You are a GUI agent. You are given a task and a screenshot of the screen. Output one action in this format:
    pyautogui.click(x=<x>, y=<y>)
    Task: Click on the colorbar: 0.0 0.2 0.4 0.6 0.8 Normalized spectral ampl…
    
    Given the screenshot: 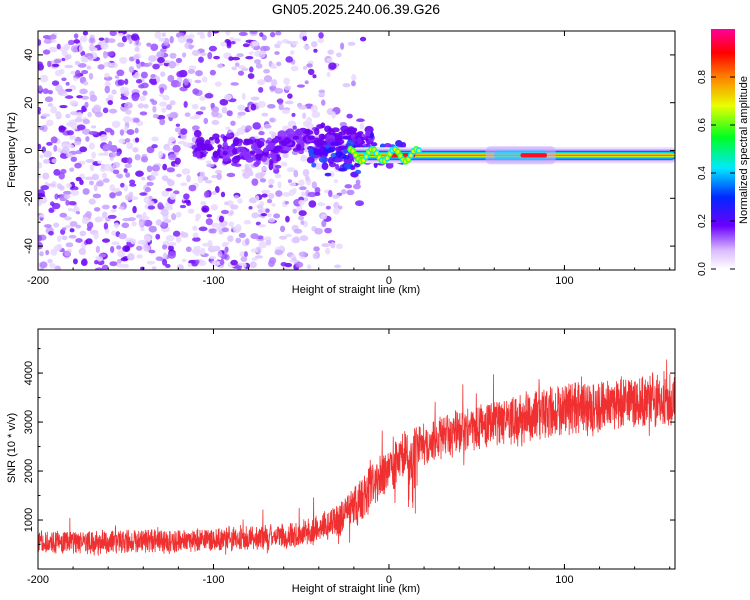 What is the action you would take?
    pyautogui.click(x=723, y=152)
    